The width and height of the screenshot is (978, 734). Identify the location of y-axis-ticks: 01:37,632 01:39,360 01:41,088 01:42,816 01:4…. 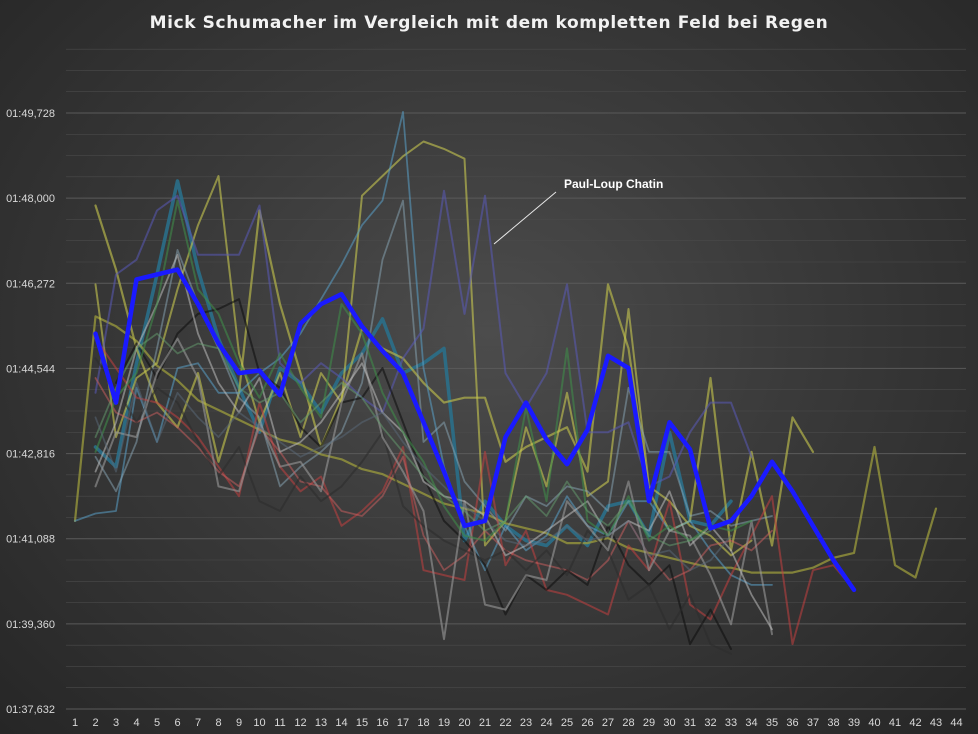
(30, 412).